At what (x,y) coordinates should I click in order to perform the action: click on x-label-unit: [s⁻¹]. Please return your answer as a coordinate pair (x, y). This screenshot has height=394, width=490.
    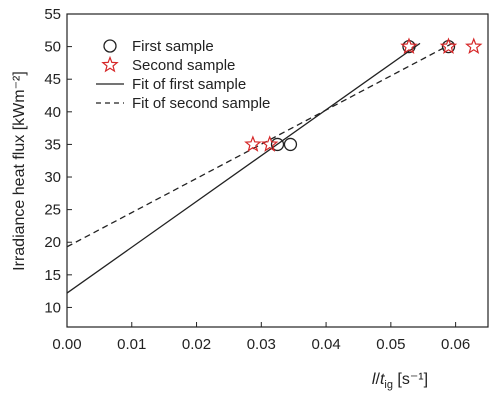
    Looking at the image, I should click on (410, 379).